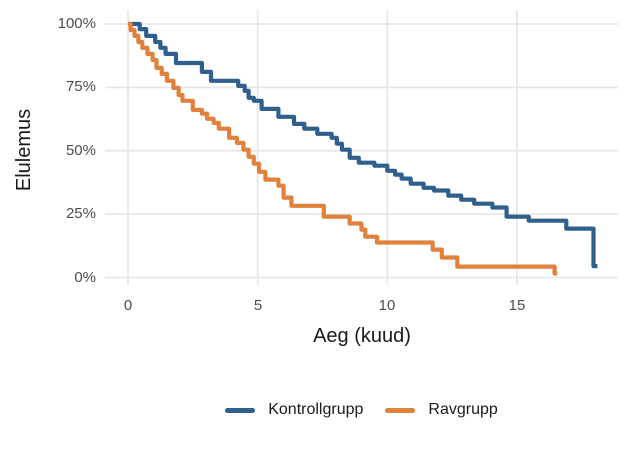 The image size is (630, 450). Describe the element at coordinates (517, 305) in the screenshot. I see `x-tick-15: 15` at that location.